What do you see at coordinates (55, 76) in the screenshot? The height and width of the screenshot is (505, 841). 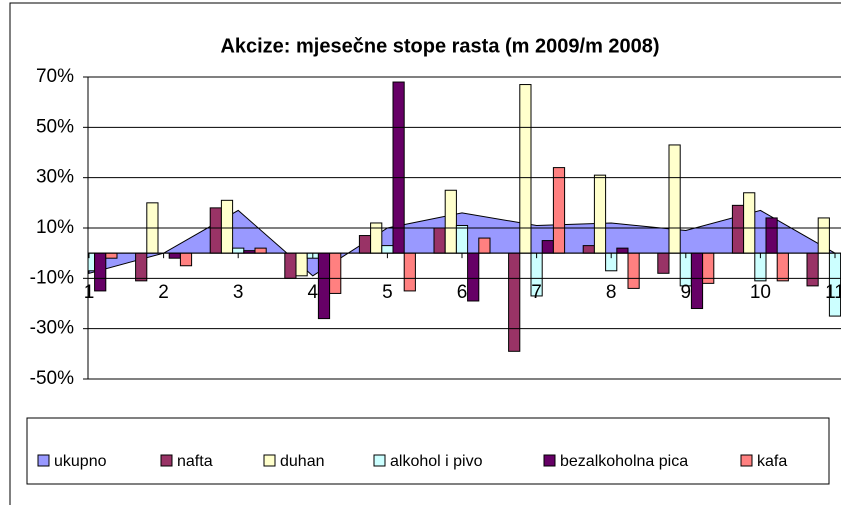 I see `y-tick-label: 70%` at bounding box center [55, 76].